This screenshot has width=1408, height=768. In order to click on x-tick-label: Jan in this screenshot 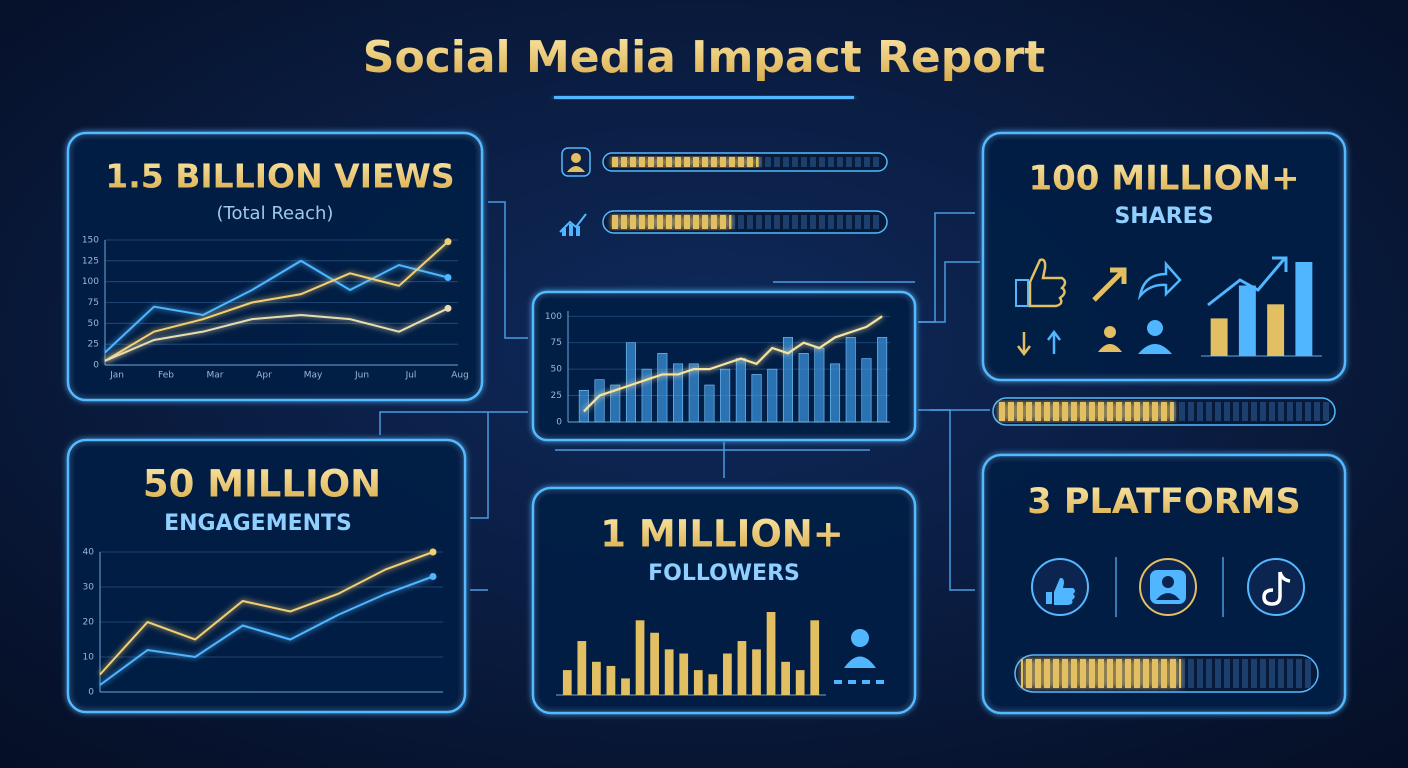, I will do `click(116, 376)`.